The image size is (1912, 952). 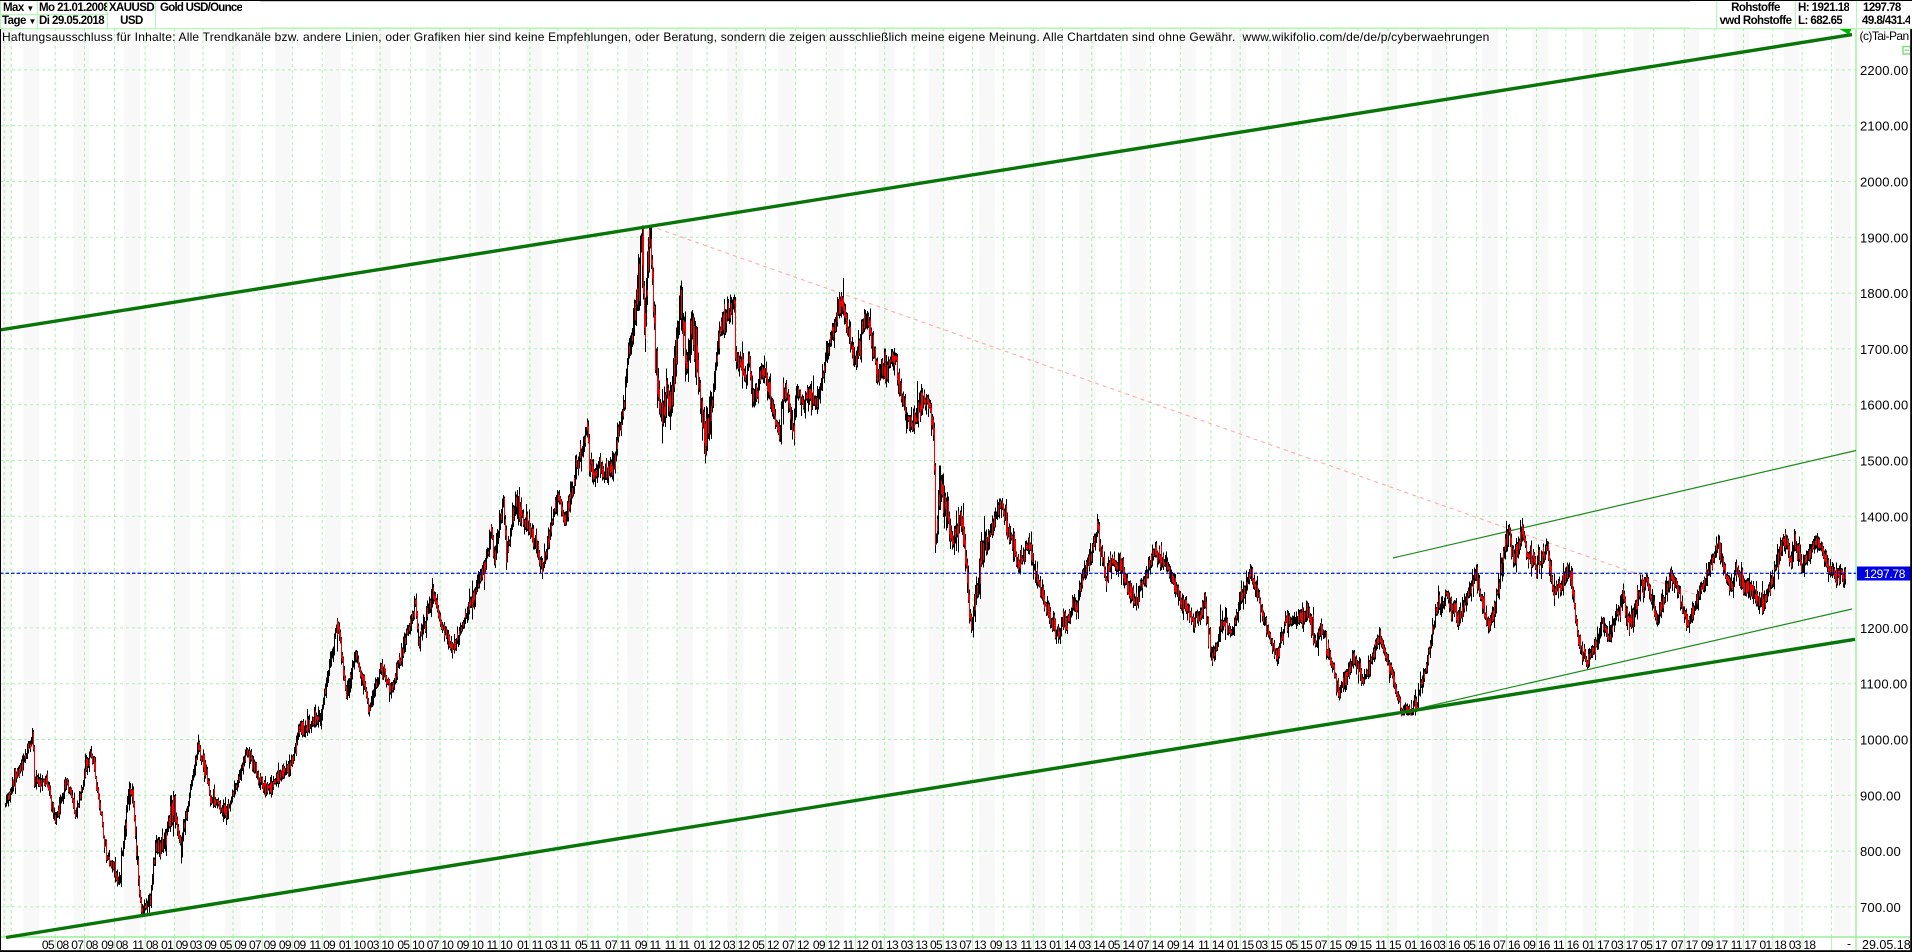 I want to click on svg-text: 2100.00, so click(x=1884, y=126).